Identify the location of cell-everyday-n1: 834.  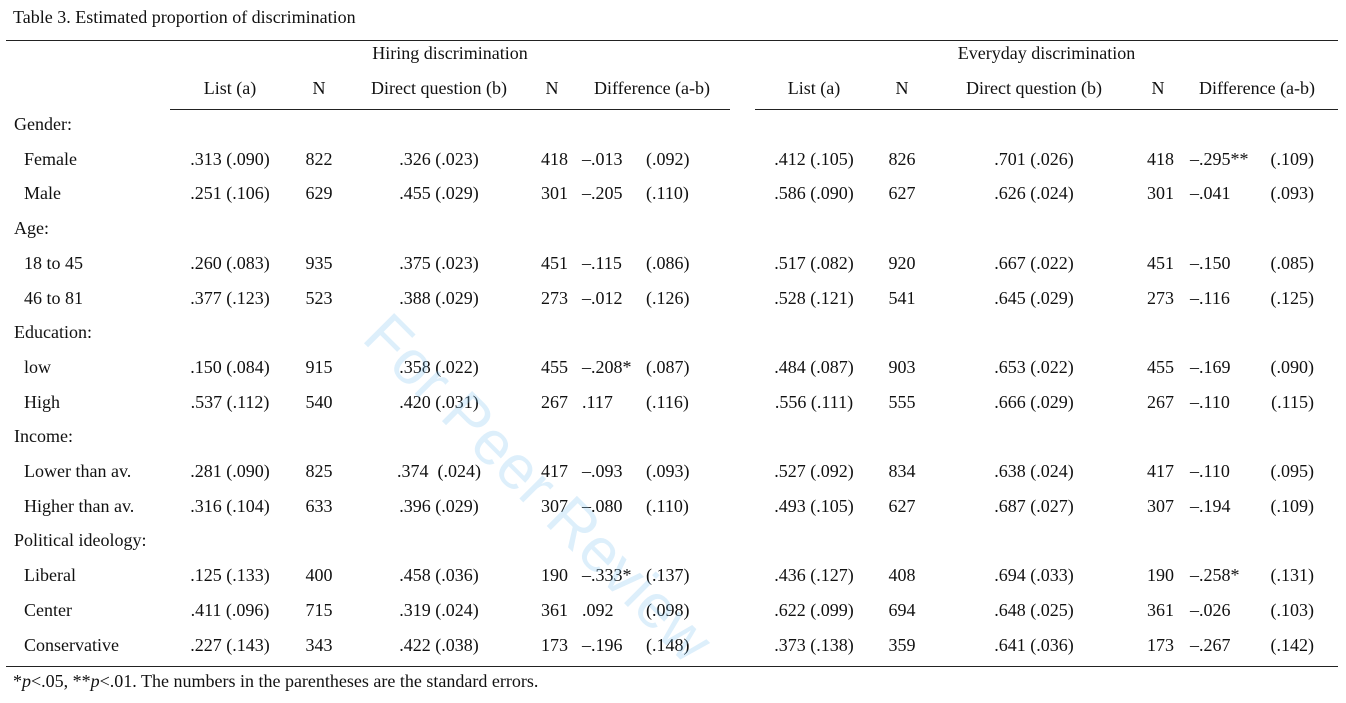
(902, 471).